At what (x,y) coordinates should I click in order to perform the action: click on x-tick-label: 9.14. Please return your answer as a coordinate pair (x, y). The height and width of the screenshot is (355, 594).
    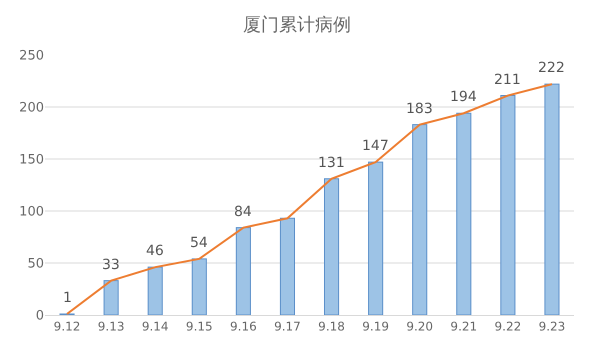
    Looking at the image, I should click on (155, 326).